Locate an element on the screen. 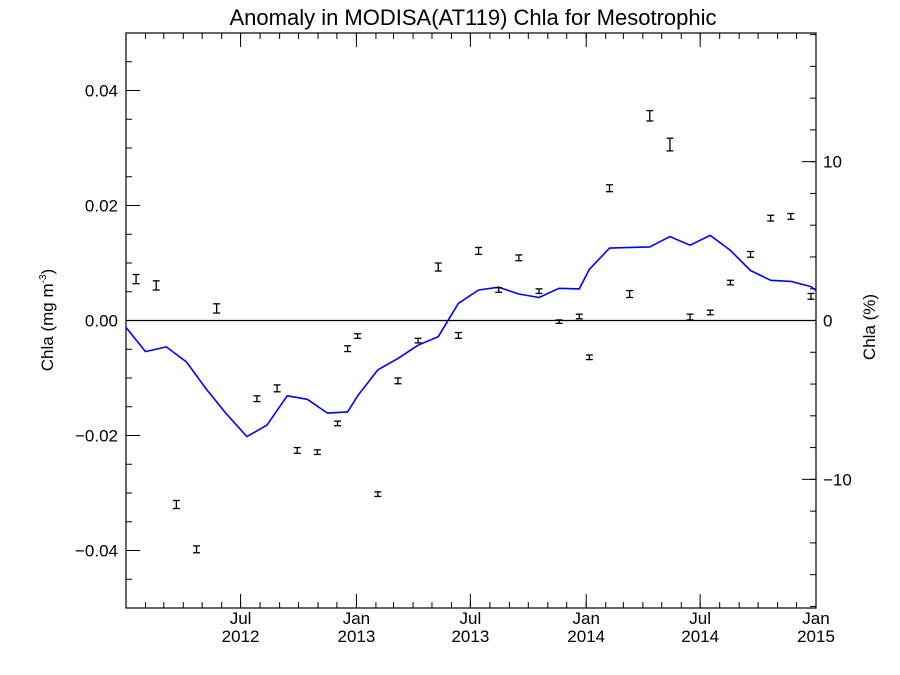 This screenshot has height=675, width=900. y-axis-label-left: Chla (mg m-3) is located at coordinates (47, 320).